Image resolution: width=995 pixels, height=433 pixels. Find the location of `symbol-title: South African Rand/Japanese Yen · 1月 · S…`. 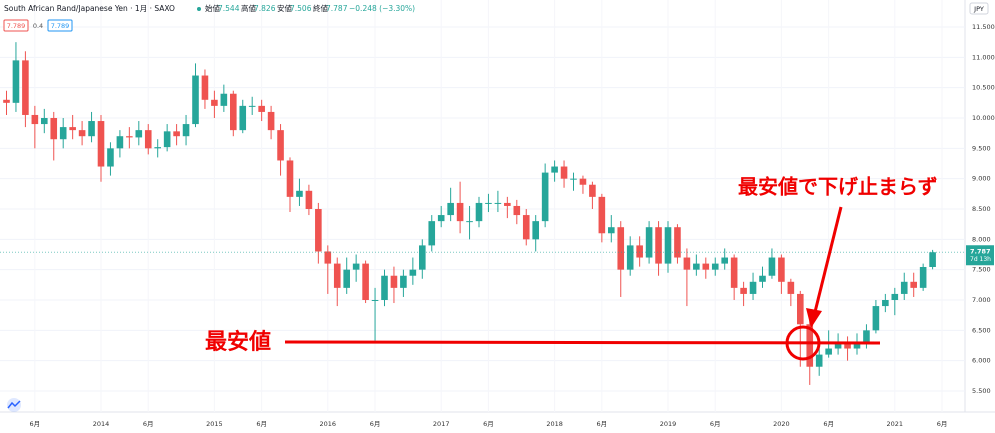

symbol-title: South African Rand/Japanese Yen · 1月 · S… is located at coordinates (89, 8).